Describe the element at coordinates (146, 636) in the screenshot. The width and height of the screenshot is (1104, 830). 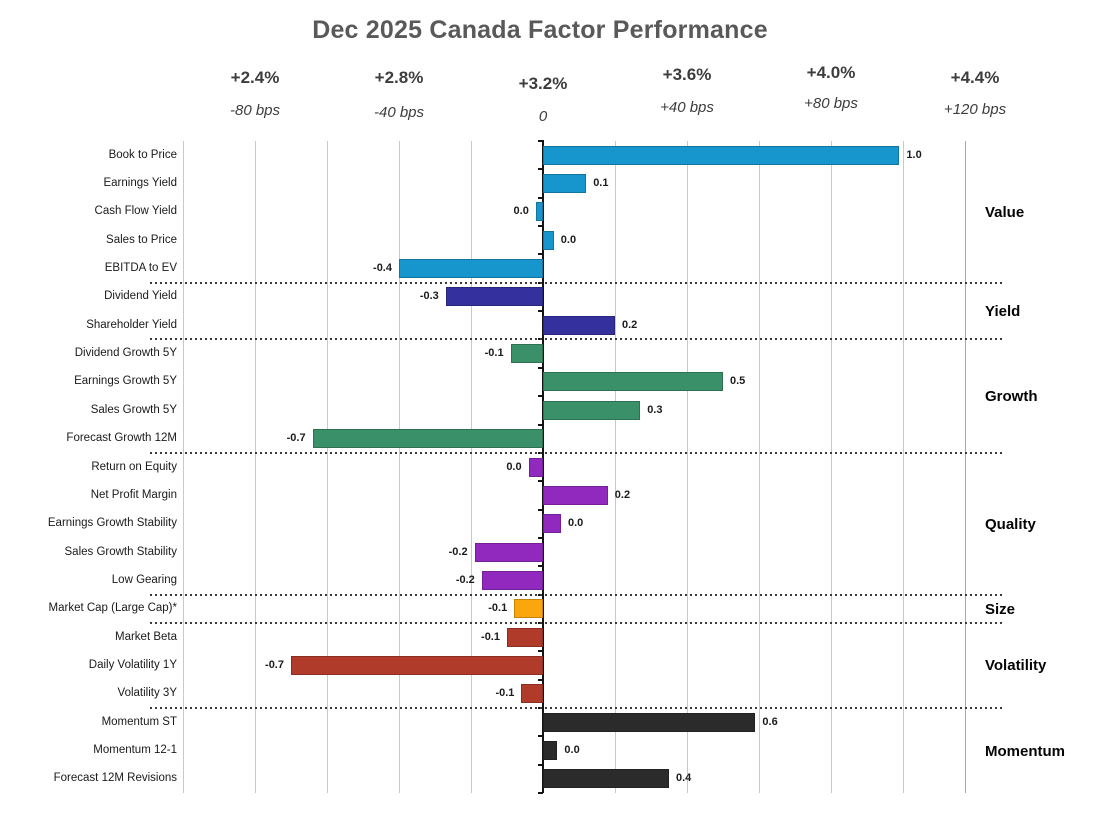
I see `category-label: Market Beta` at that location.